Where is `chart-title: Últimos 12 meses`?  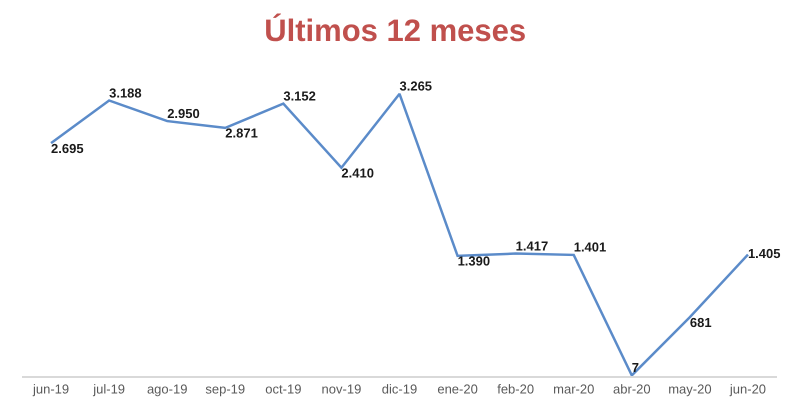
chart-title: Últimos 12 meses is located at coordinates (395, 30).